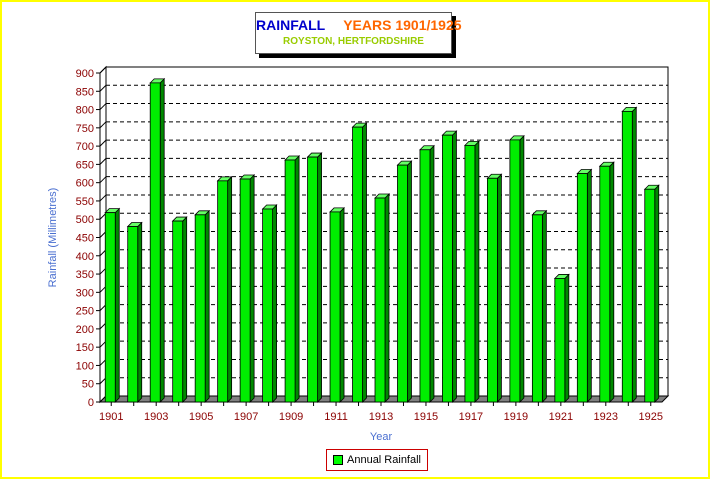 The height and width of the screenshot is (479, 710). What do you see at coordinates (85, 239) in the screenshot?
I see `y-tick-label: 450` at bounding box center [85, 239].